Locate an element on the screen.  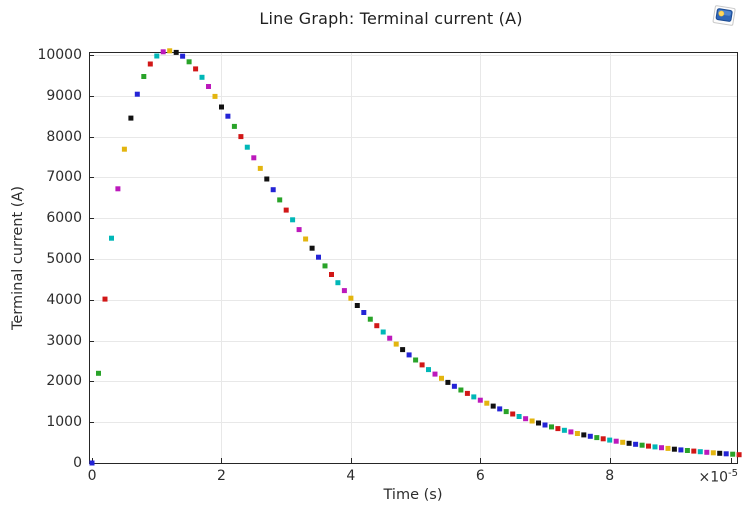
y-axis-title: Terminal current (A) is located at coordinates (18, 258).